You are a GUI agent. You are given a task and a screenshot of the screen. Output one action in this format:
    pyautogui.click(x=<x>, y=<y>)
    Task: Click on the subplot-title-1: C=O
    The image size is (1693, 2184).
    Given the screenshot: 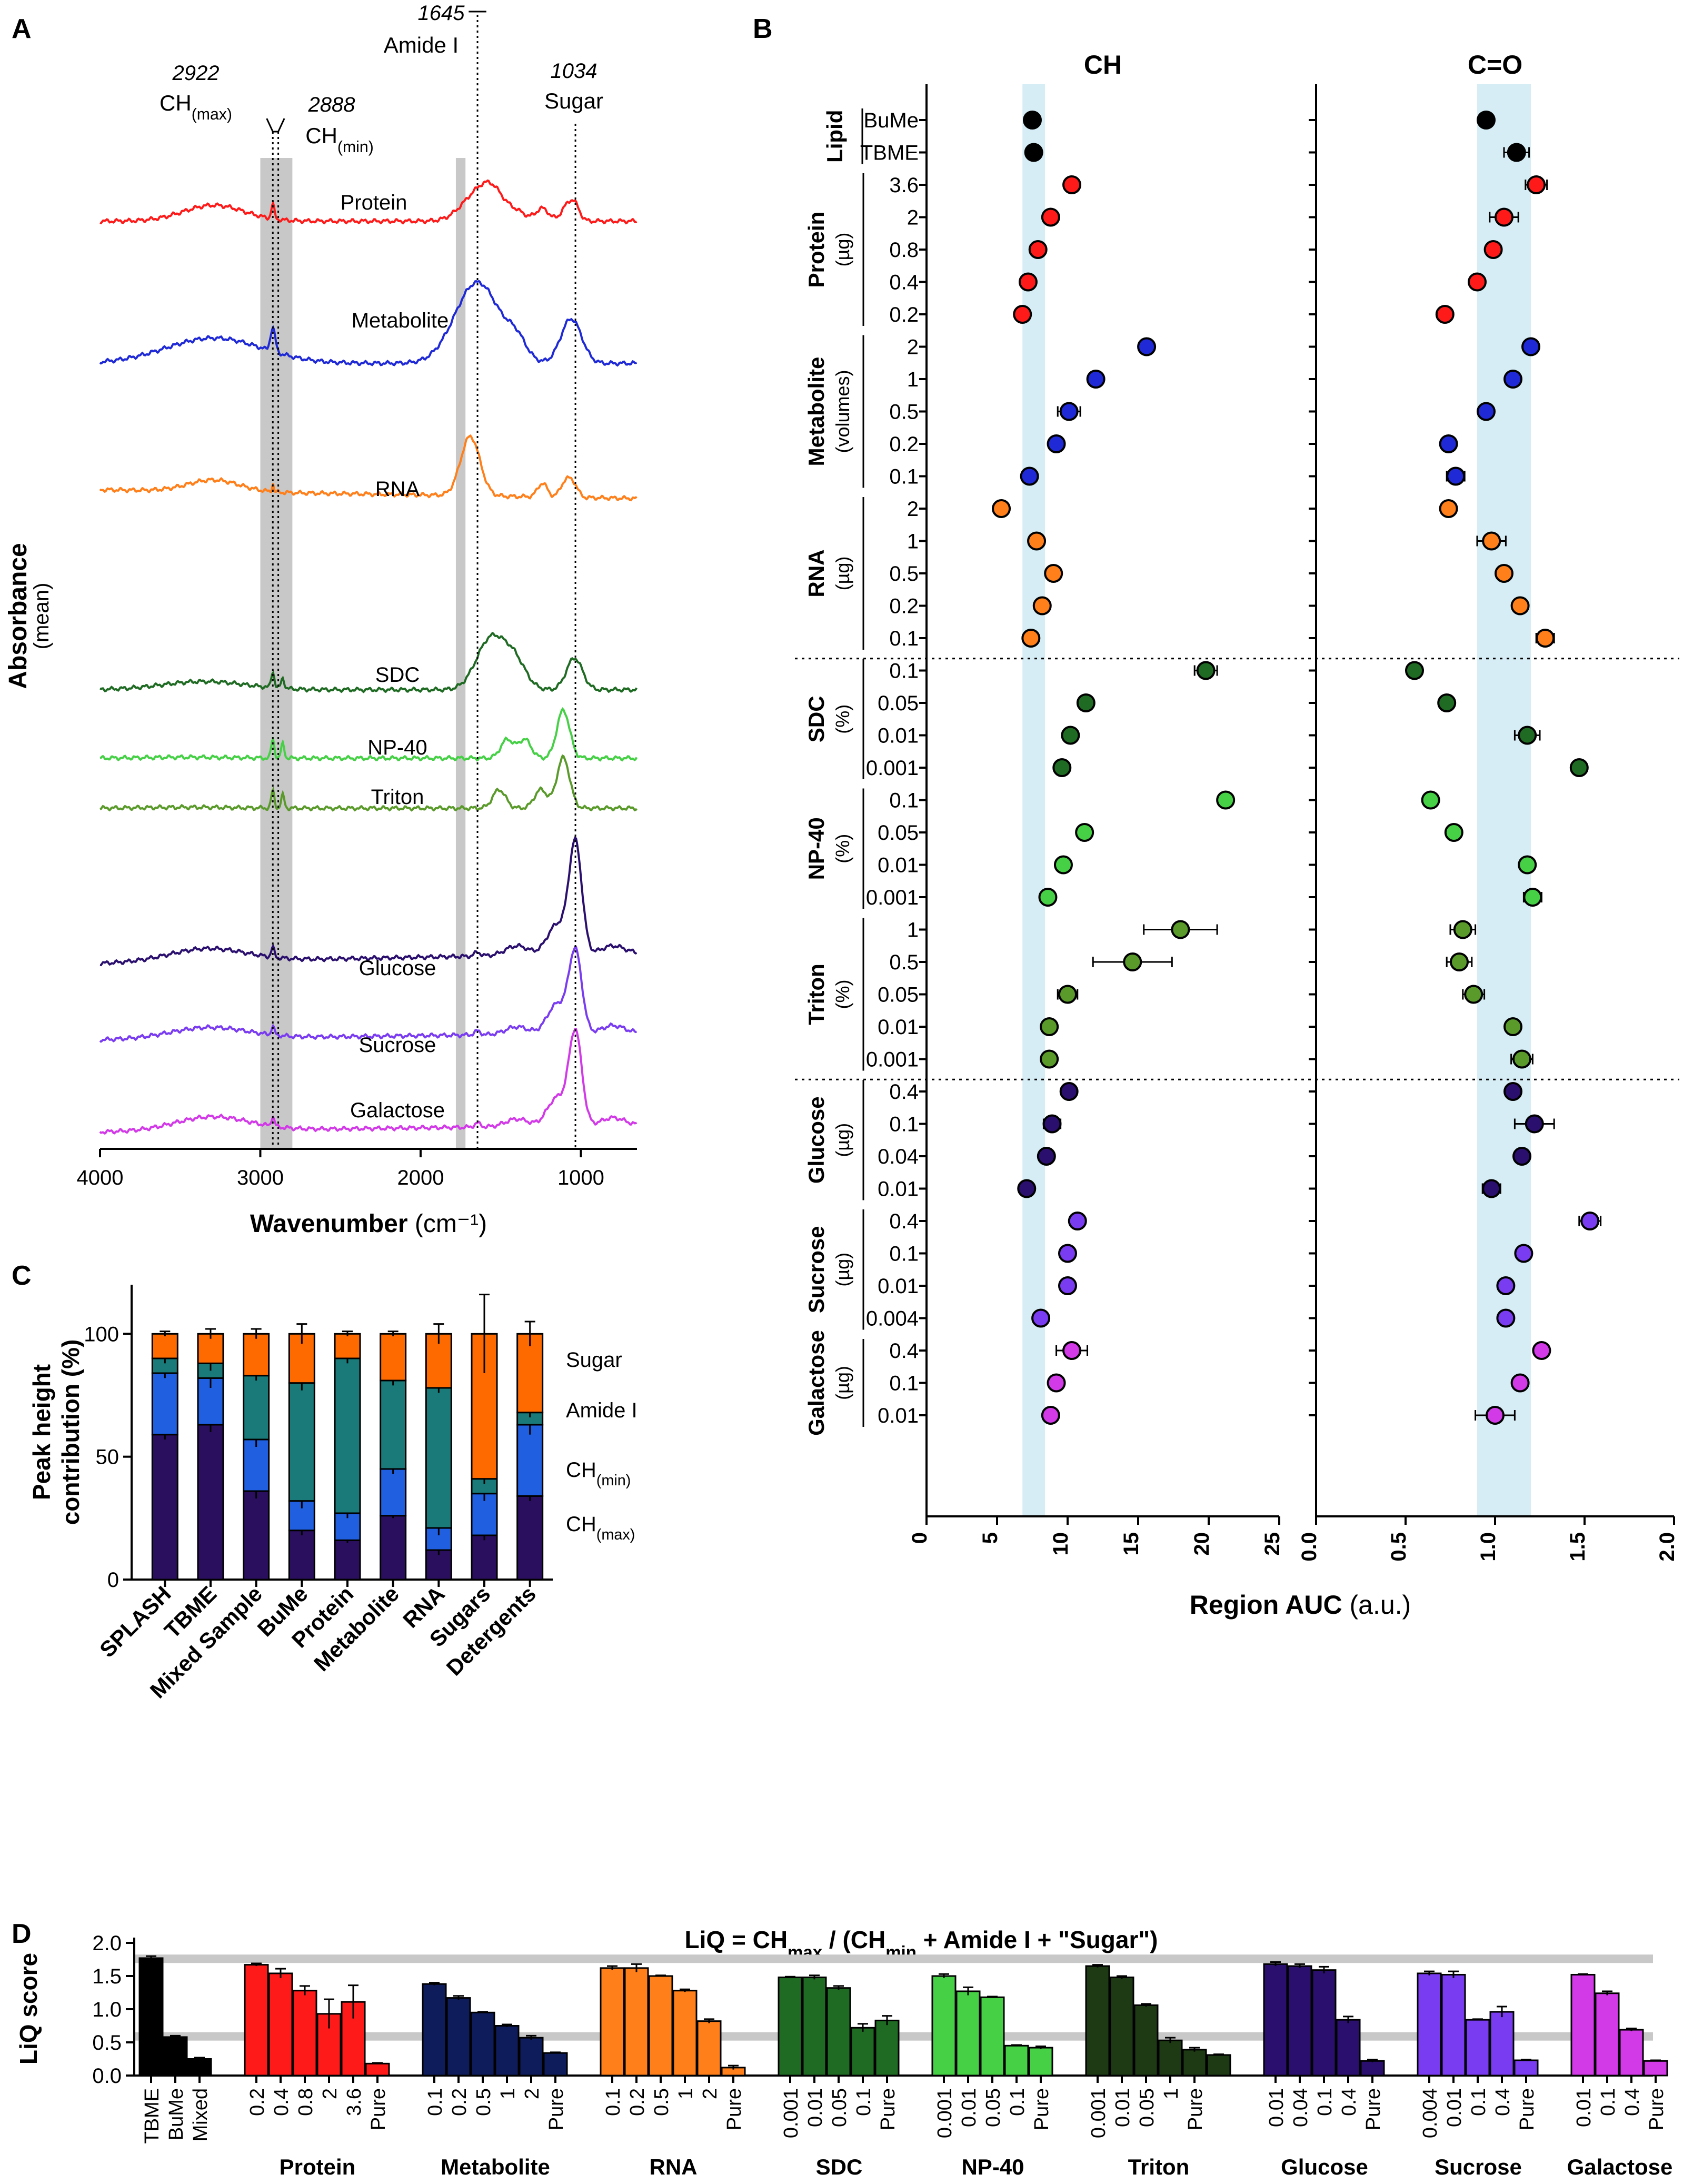 What is the action you would take?
    pyautogui.click(x=1495, y=65)
    